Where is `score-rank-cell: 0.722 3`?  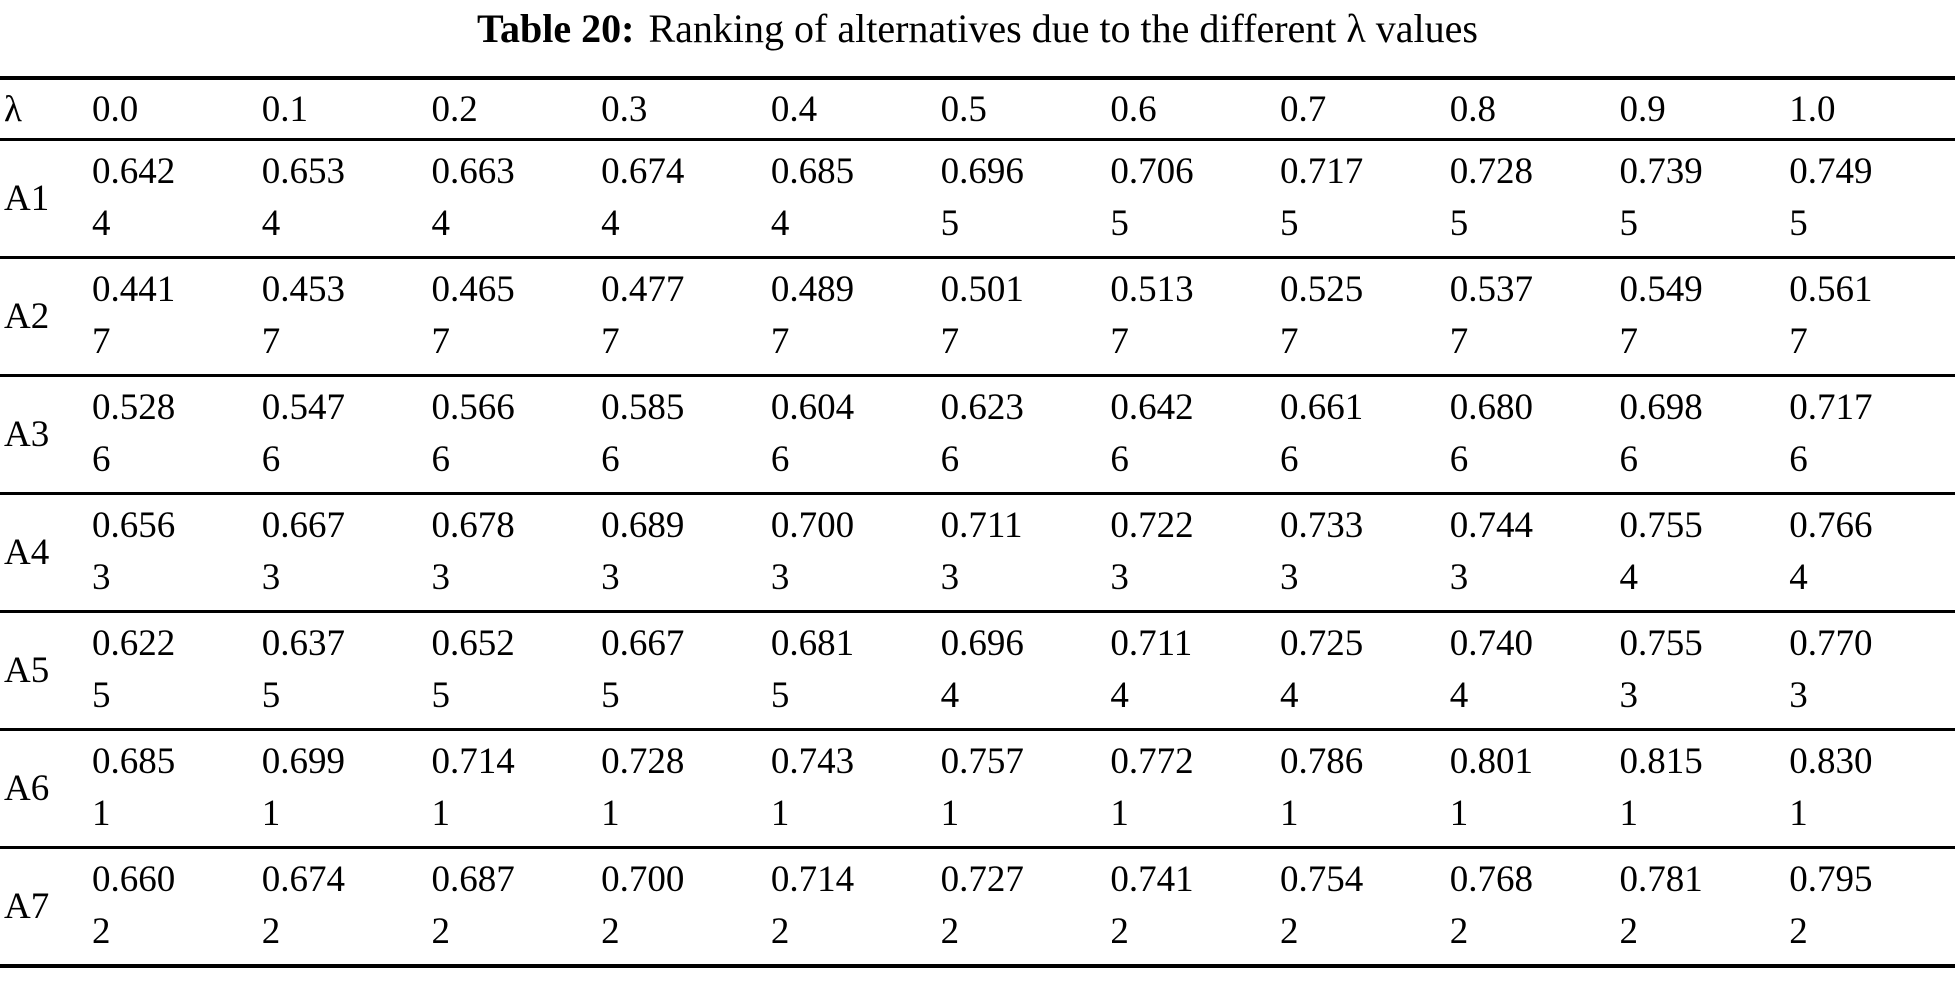 score-rank-cell: 0.722 3 is located at coordinates (1191, 553).